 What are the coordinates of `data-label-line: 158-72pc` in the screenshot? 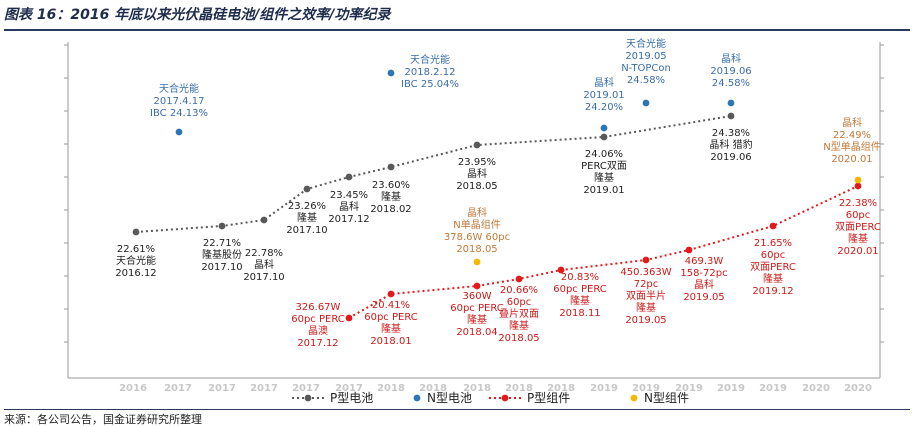 It's located at (703, 273).